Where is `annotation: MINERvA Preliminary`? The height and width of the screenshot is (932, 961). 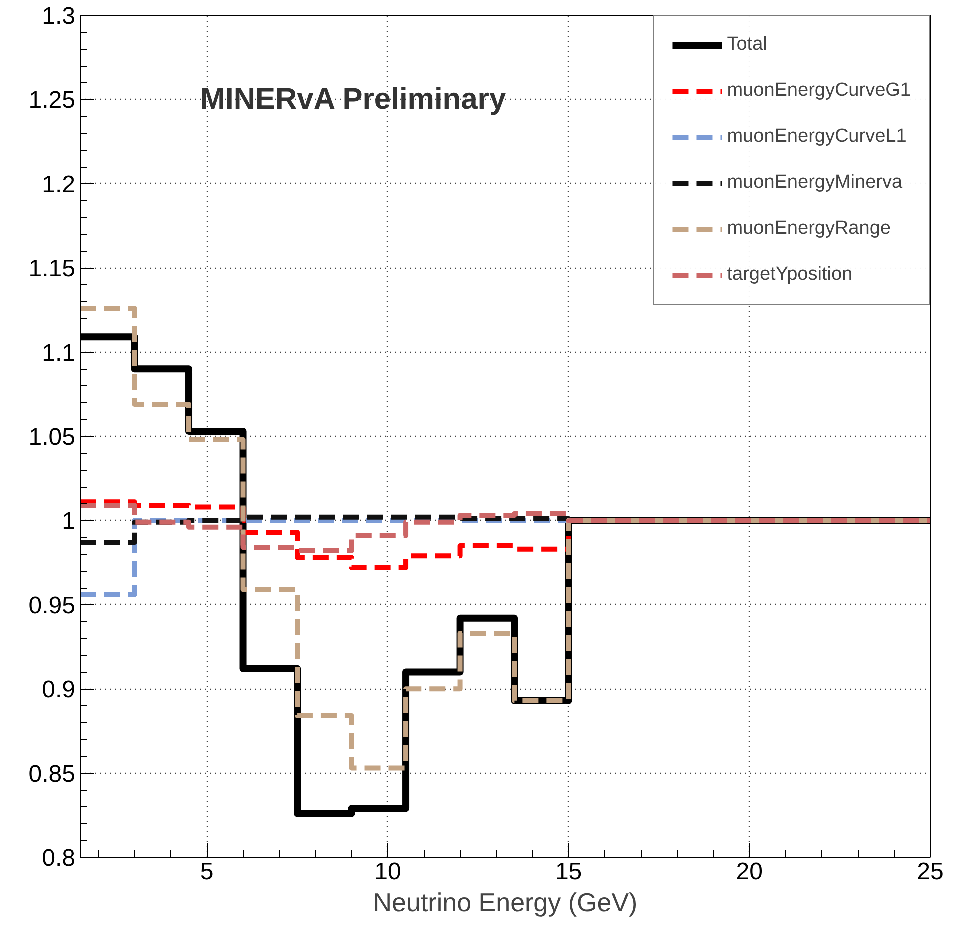
annotation: MINERvA Preliminary is located at coordinates (353, 99).